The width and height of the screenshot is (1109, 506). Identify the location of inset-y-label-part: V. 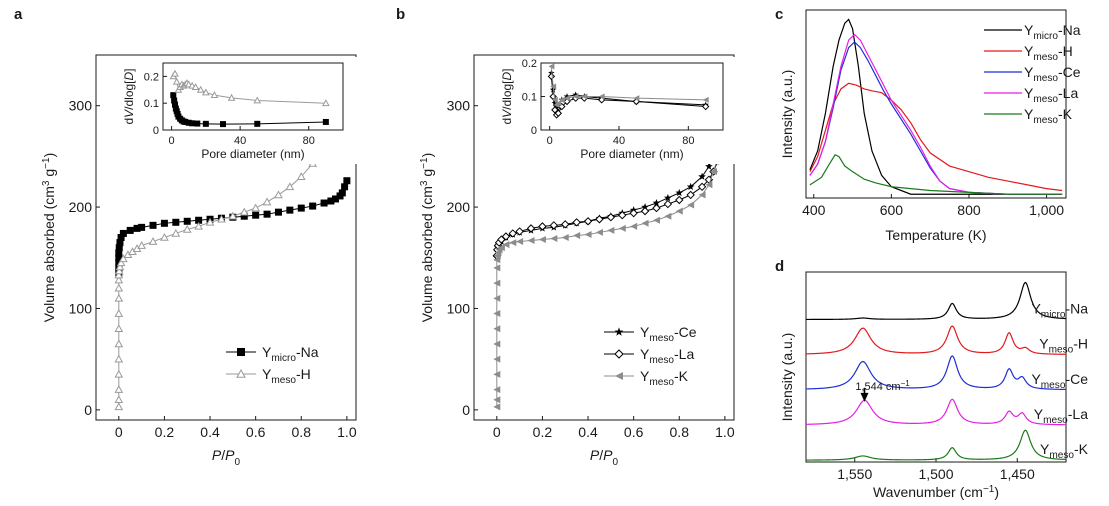
(129, 113).